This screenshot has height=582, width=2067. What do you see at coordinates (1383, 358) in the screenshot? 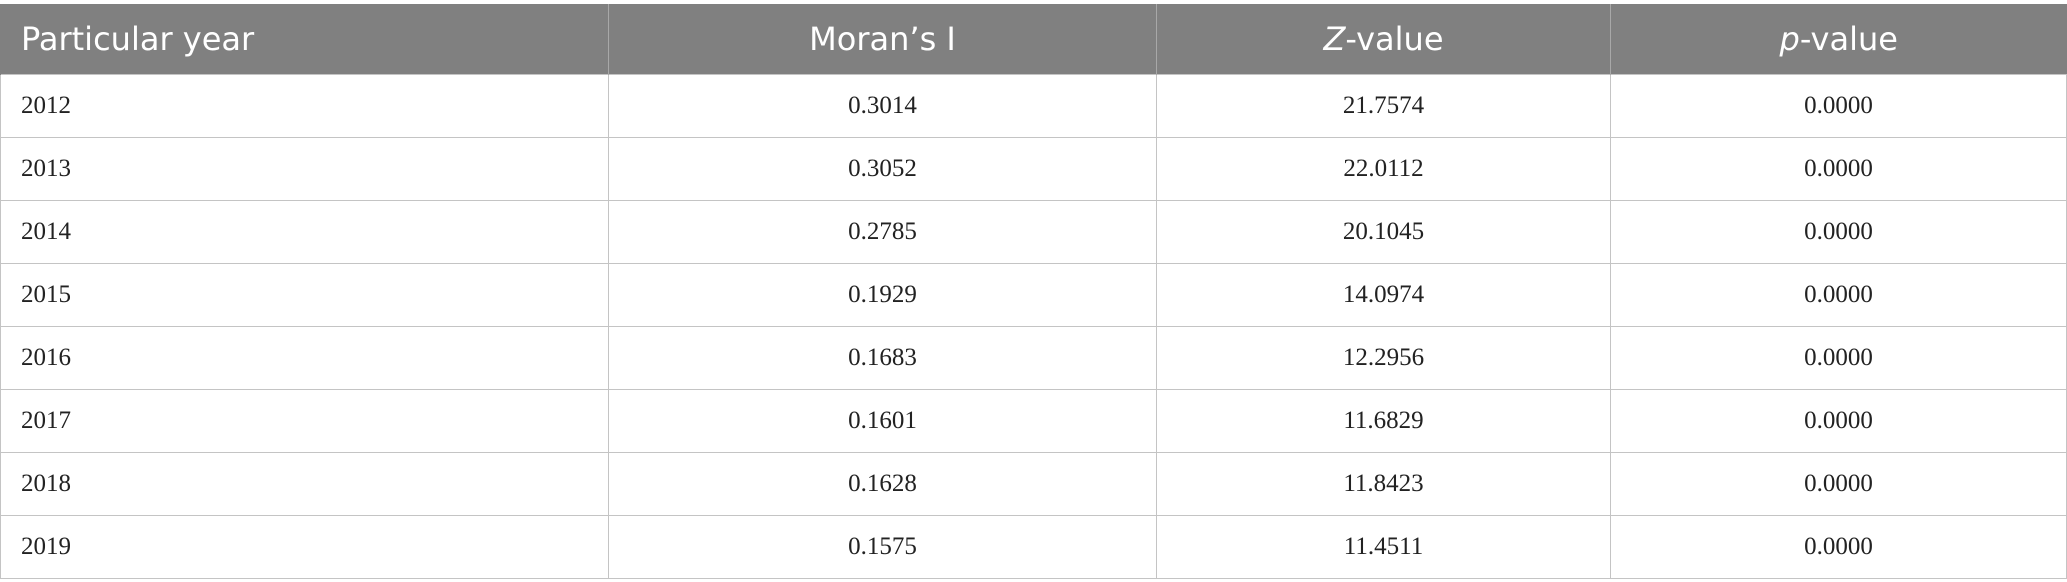
I see `table-cell: 12.2956` at bounding box center [1383, 358].